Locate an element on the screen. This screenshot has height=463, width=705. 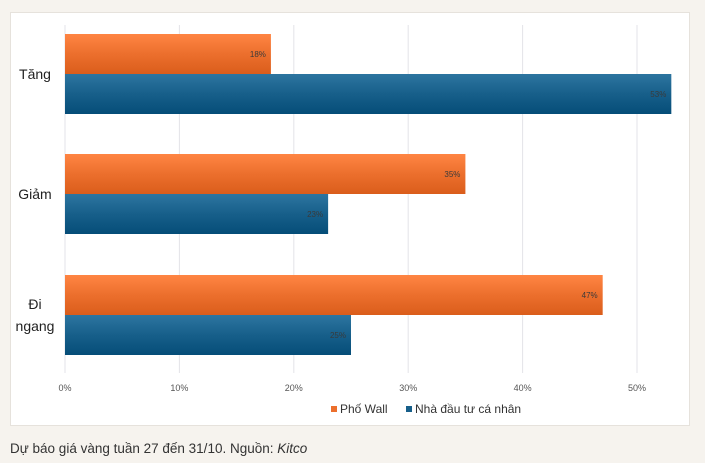
x-tick-label: 30% is located at coordinates (408, 388).